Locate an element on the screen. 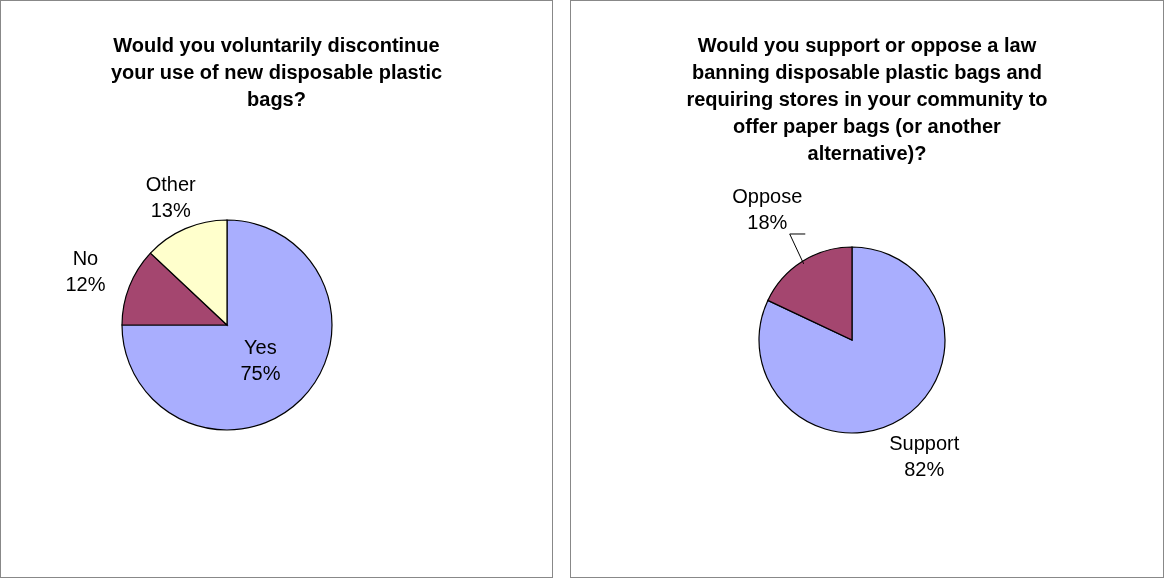  slice-label: Yes is located at coordinates (260, 347).